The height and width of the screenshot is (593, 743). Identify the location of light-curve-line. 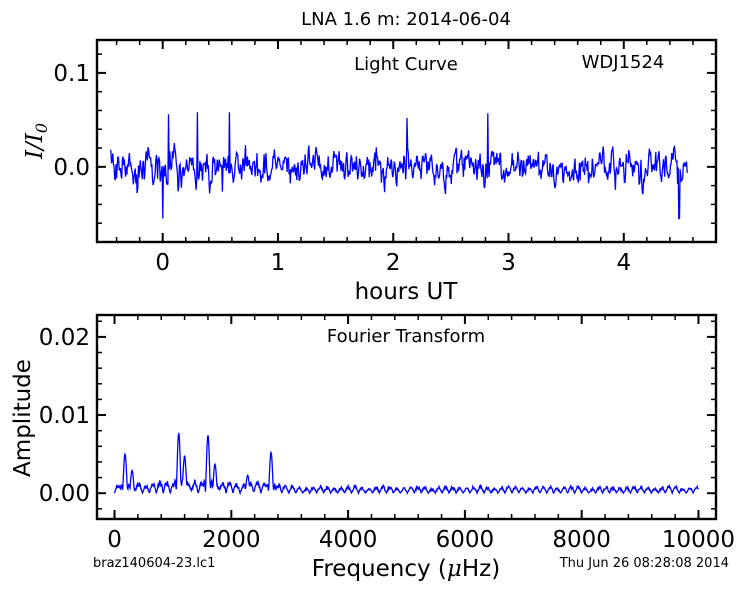
(399, 166).